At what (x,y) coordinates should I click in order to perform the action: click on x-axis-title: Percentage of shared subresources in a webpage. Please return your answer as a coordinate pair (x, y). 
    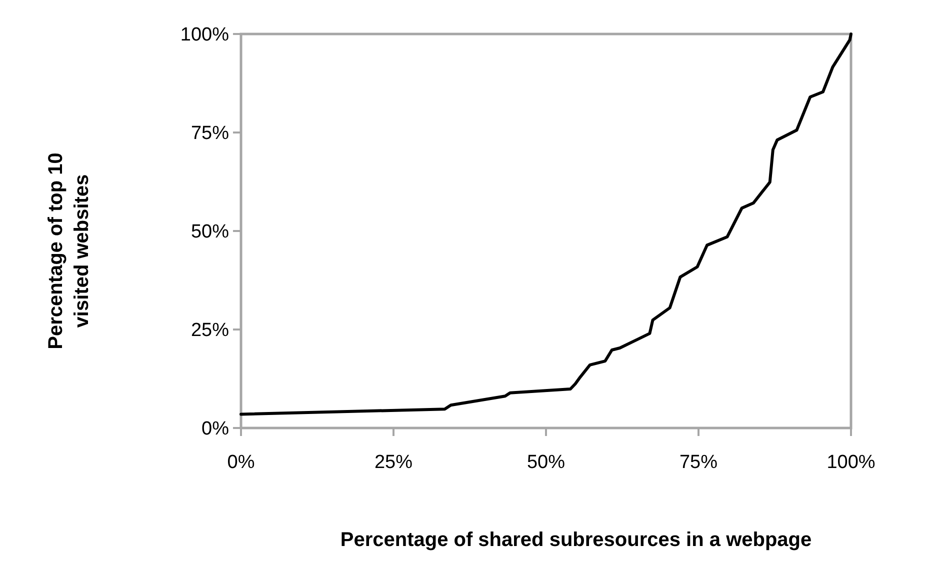
    Looking at the image, I should click on (576, 540).